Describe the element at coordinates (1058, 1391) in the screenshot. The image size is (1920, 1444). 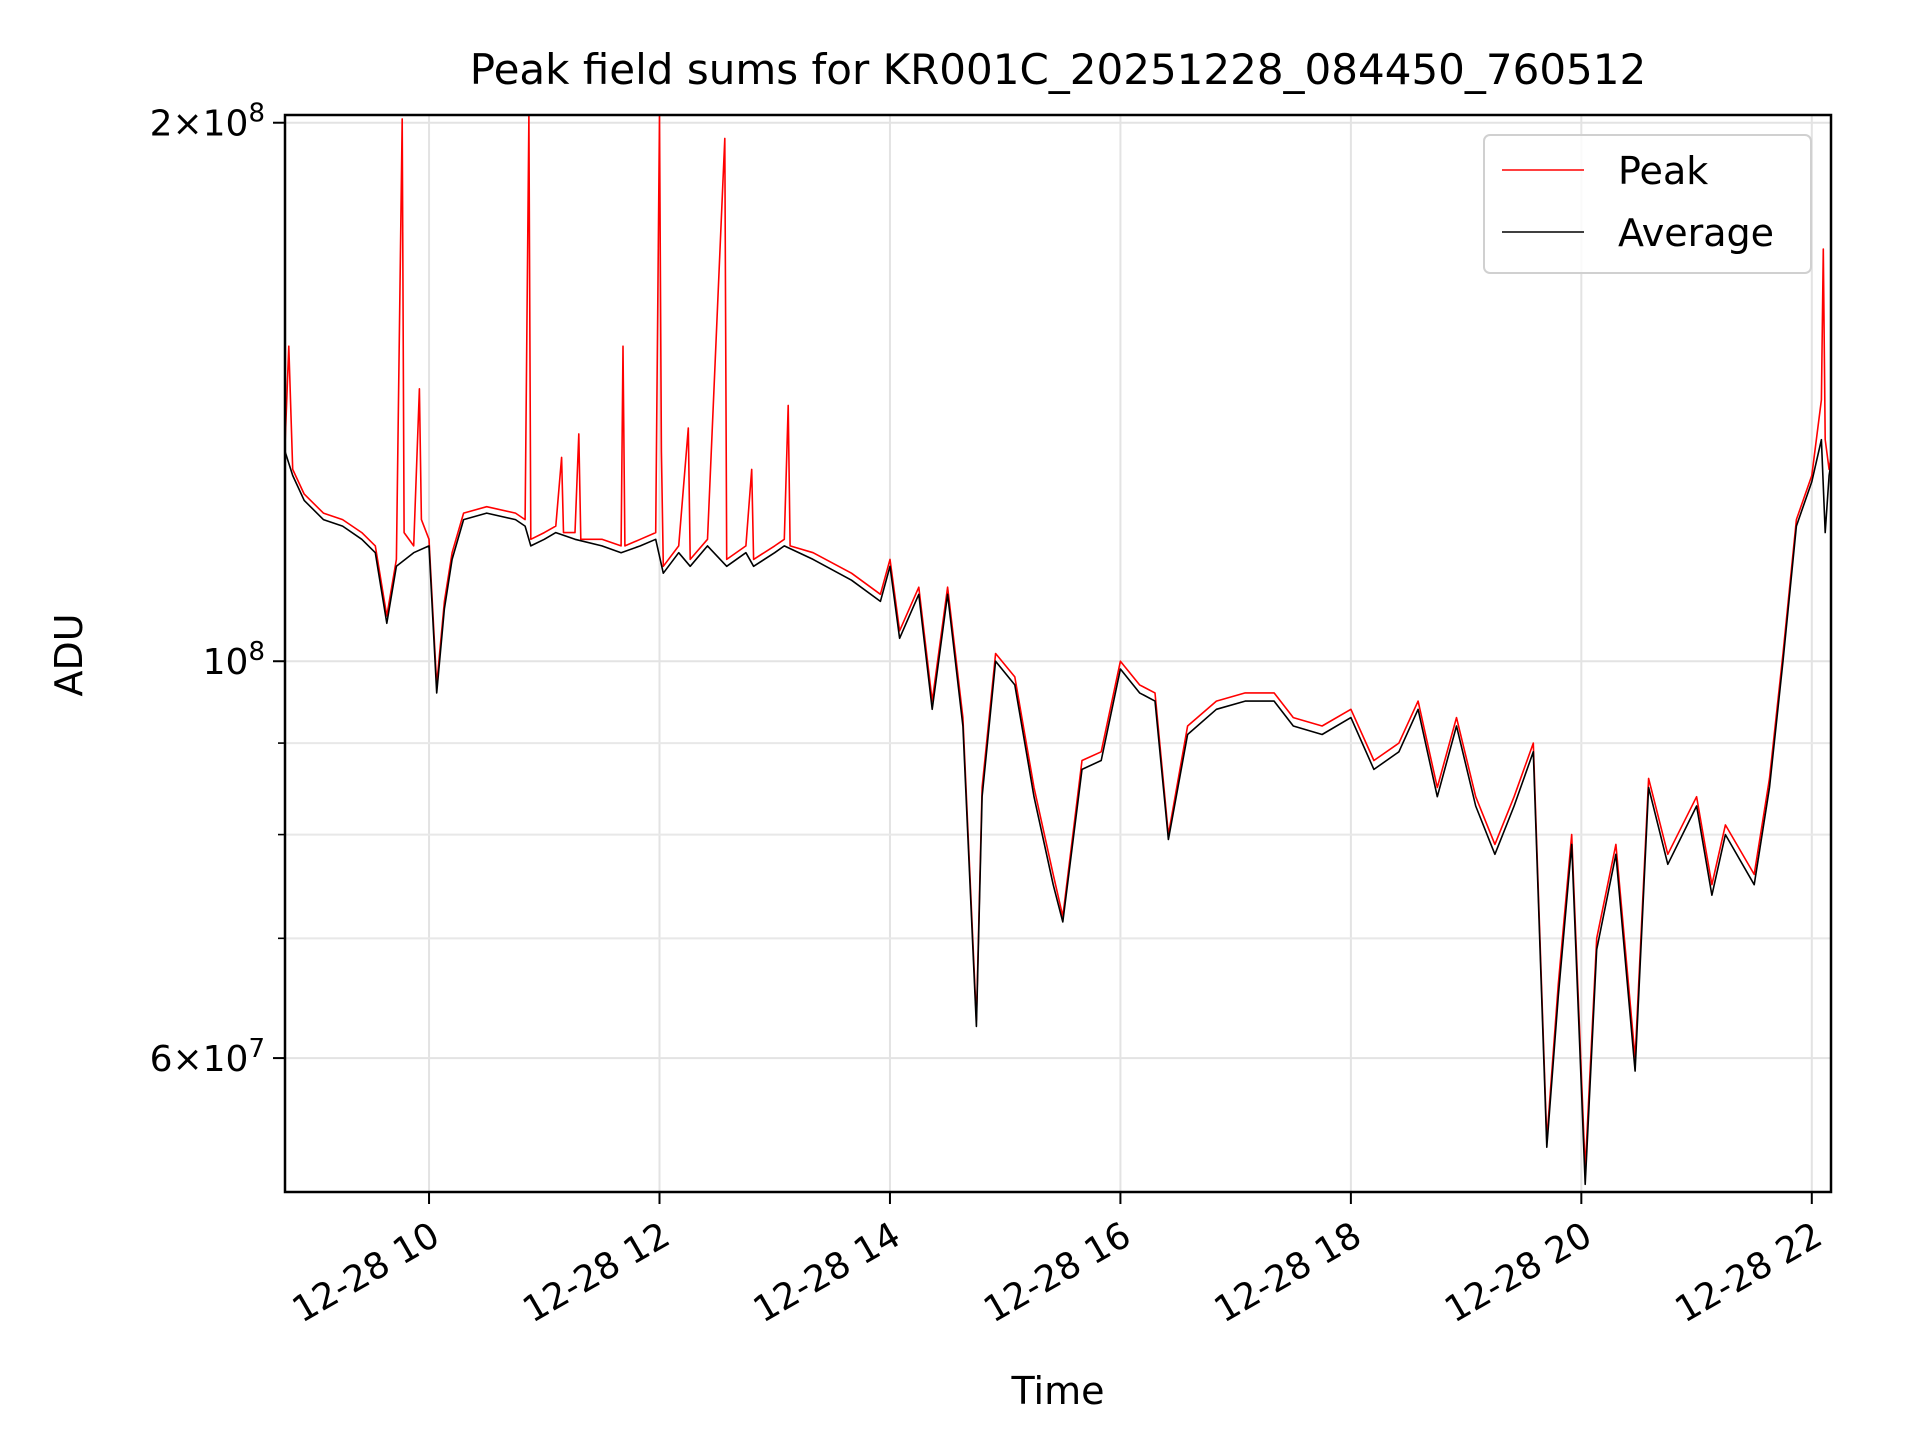
I see `x-axis-label: Time` at that location.